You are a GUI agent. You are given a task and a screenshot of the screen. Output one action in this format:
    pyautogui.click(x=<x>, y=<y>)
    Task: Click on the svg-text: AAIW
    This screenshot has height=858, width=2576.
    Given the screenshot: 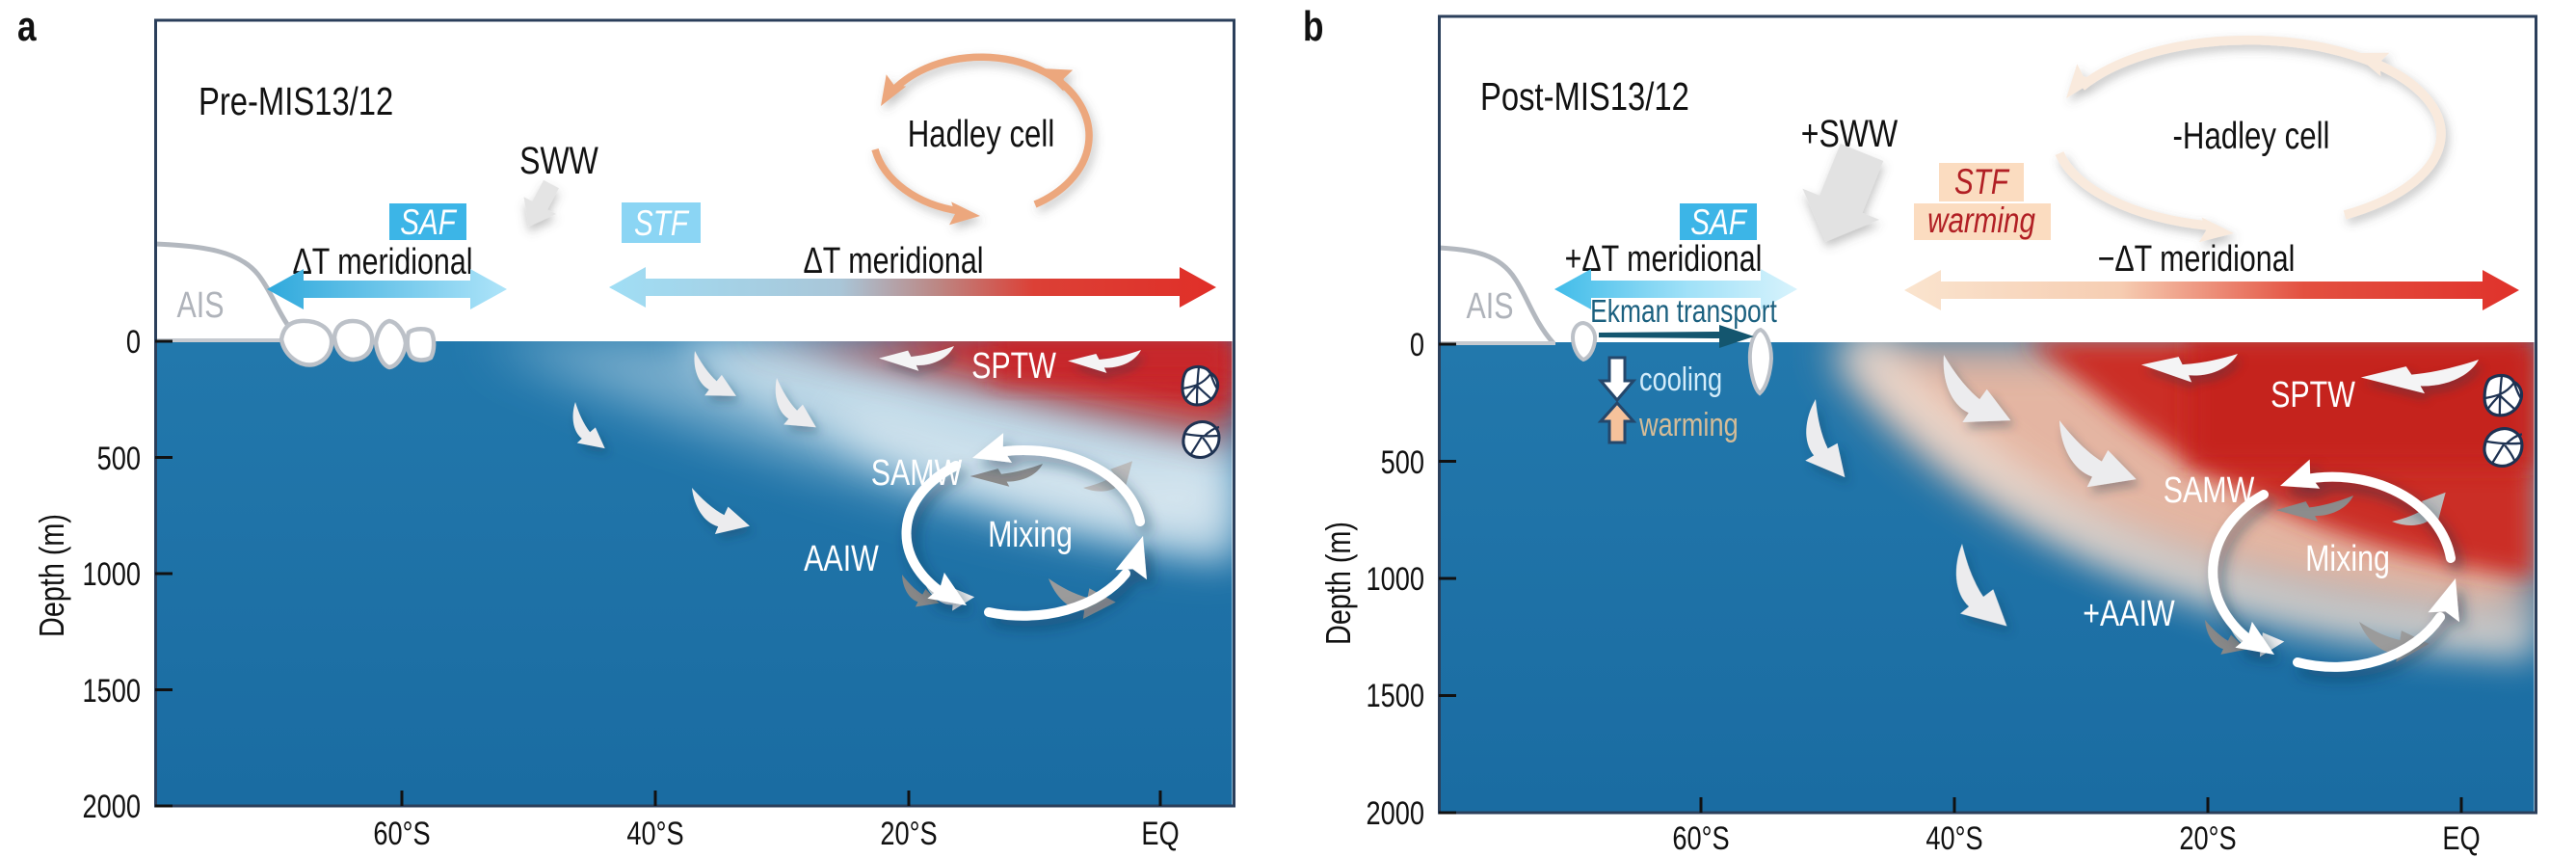 What is the action you would take?
    pyautogui.click(x=841, y=559)
    